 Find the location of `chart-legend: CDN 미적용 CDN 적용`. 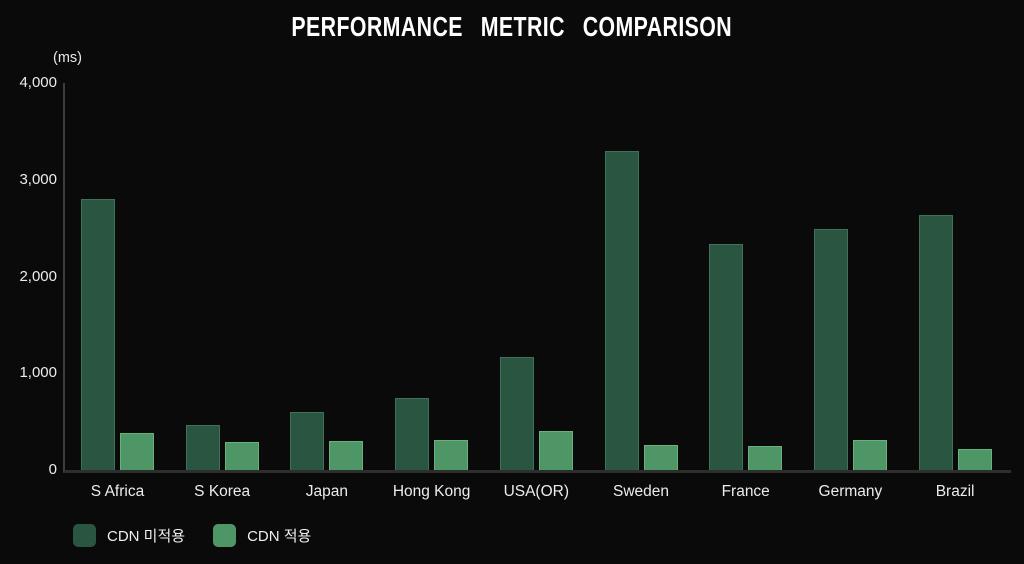

chart-legend: CDN 미적용 CDN 적용 is located at coordinates (192, 535).